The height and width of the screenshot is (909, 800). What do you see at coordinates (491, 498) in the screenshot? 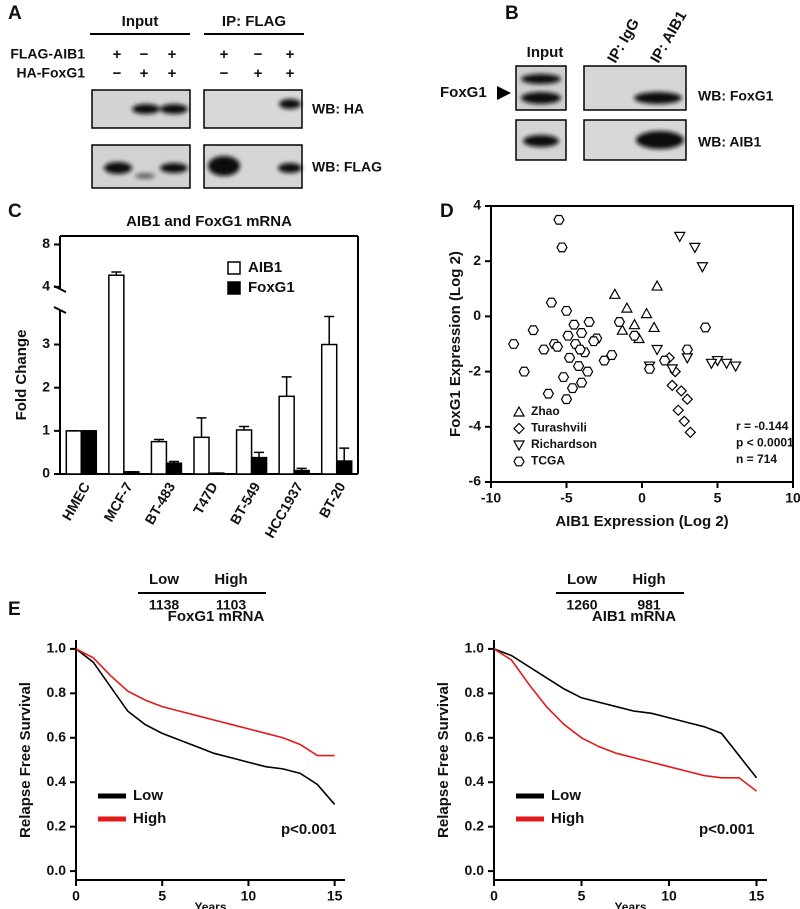
I see `x-tick-label: -10` at bounding box center [491, 498].